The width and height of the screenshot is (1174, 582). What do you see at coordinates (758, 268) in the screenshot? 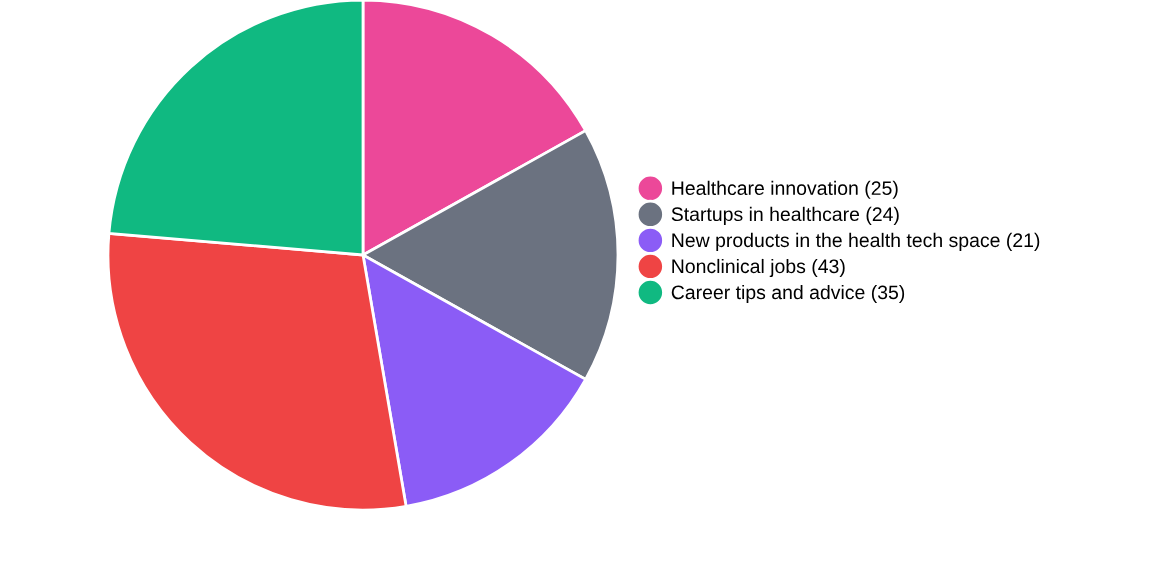
I see `legend-label: Nonclinical jobs (43)` at bounding box center [758, 268].